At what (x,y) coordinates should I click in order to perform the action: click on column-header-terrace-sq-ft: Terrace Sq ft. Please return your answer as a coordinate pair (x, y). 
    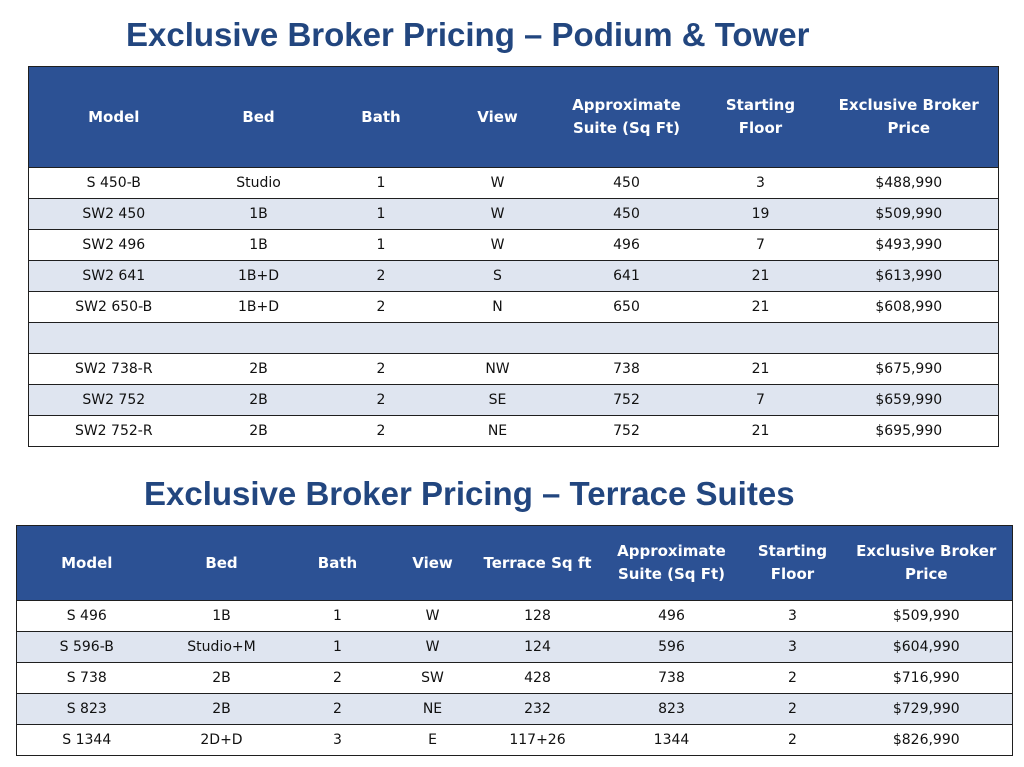
    Looking at the image, I should click on (537, 563).